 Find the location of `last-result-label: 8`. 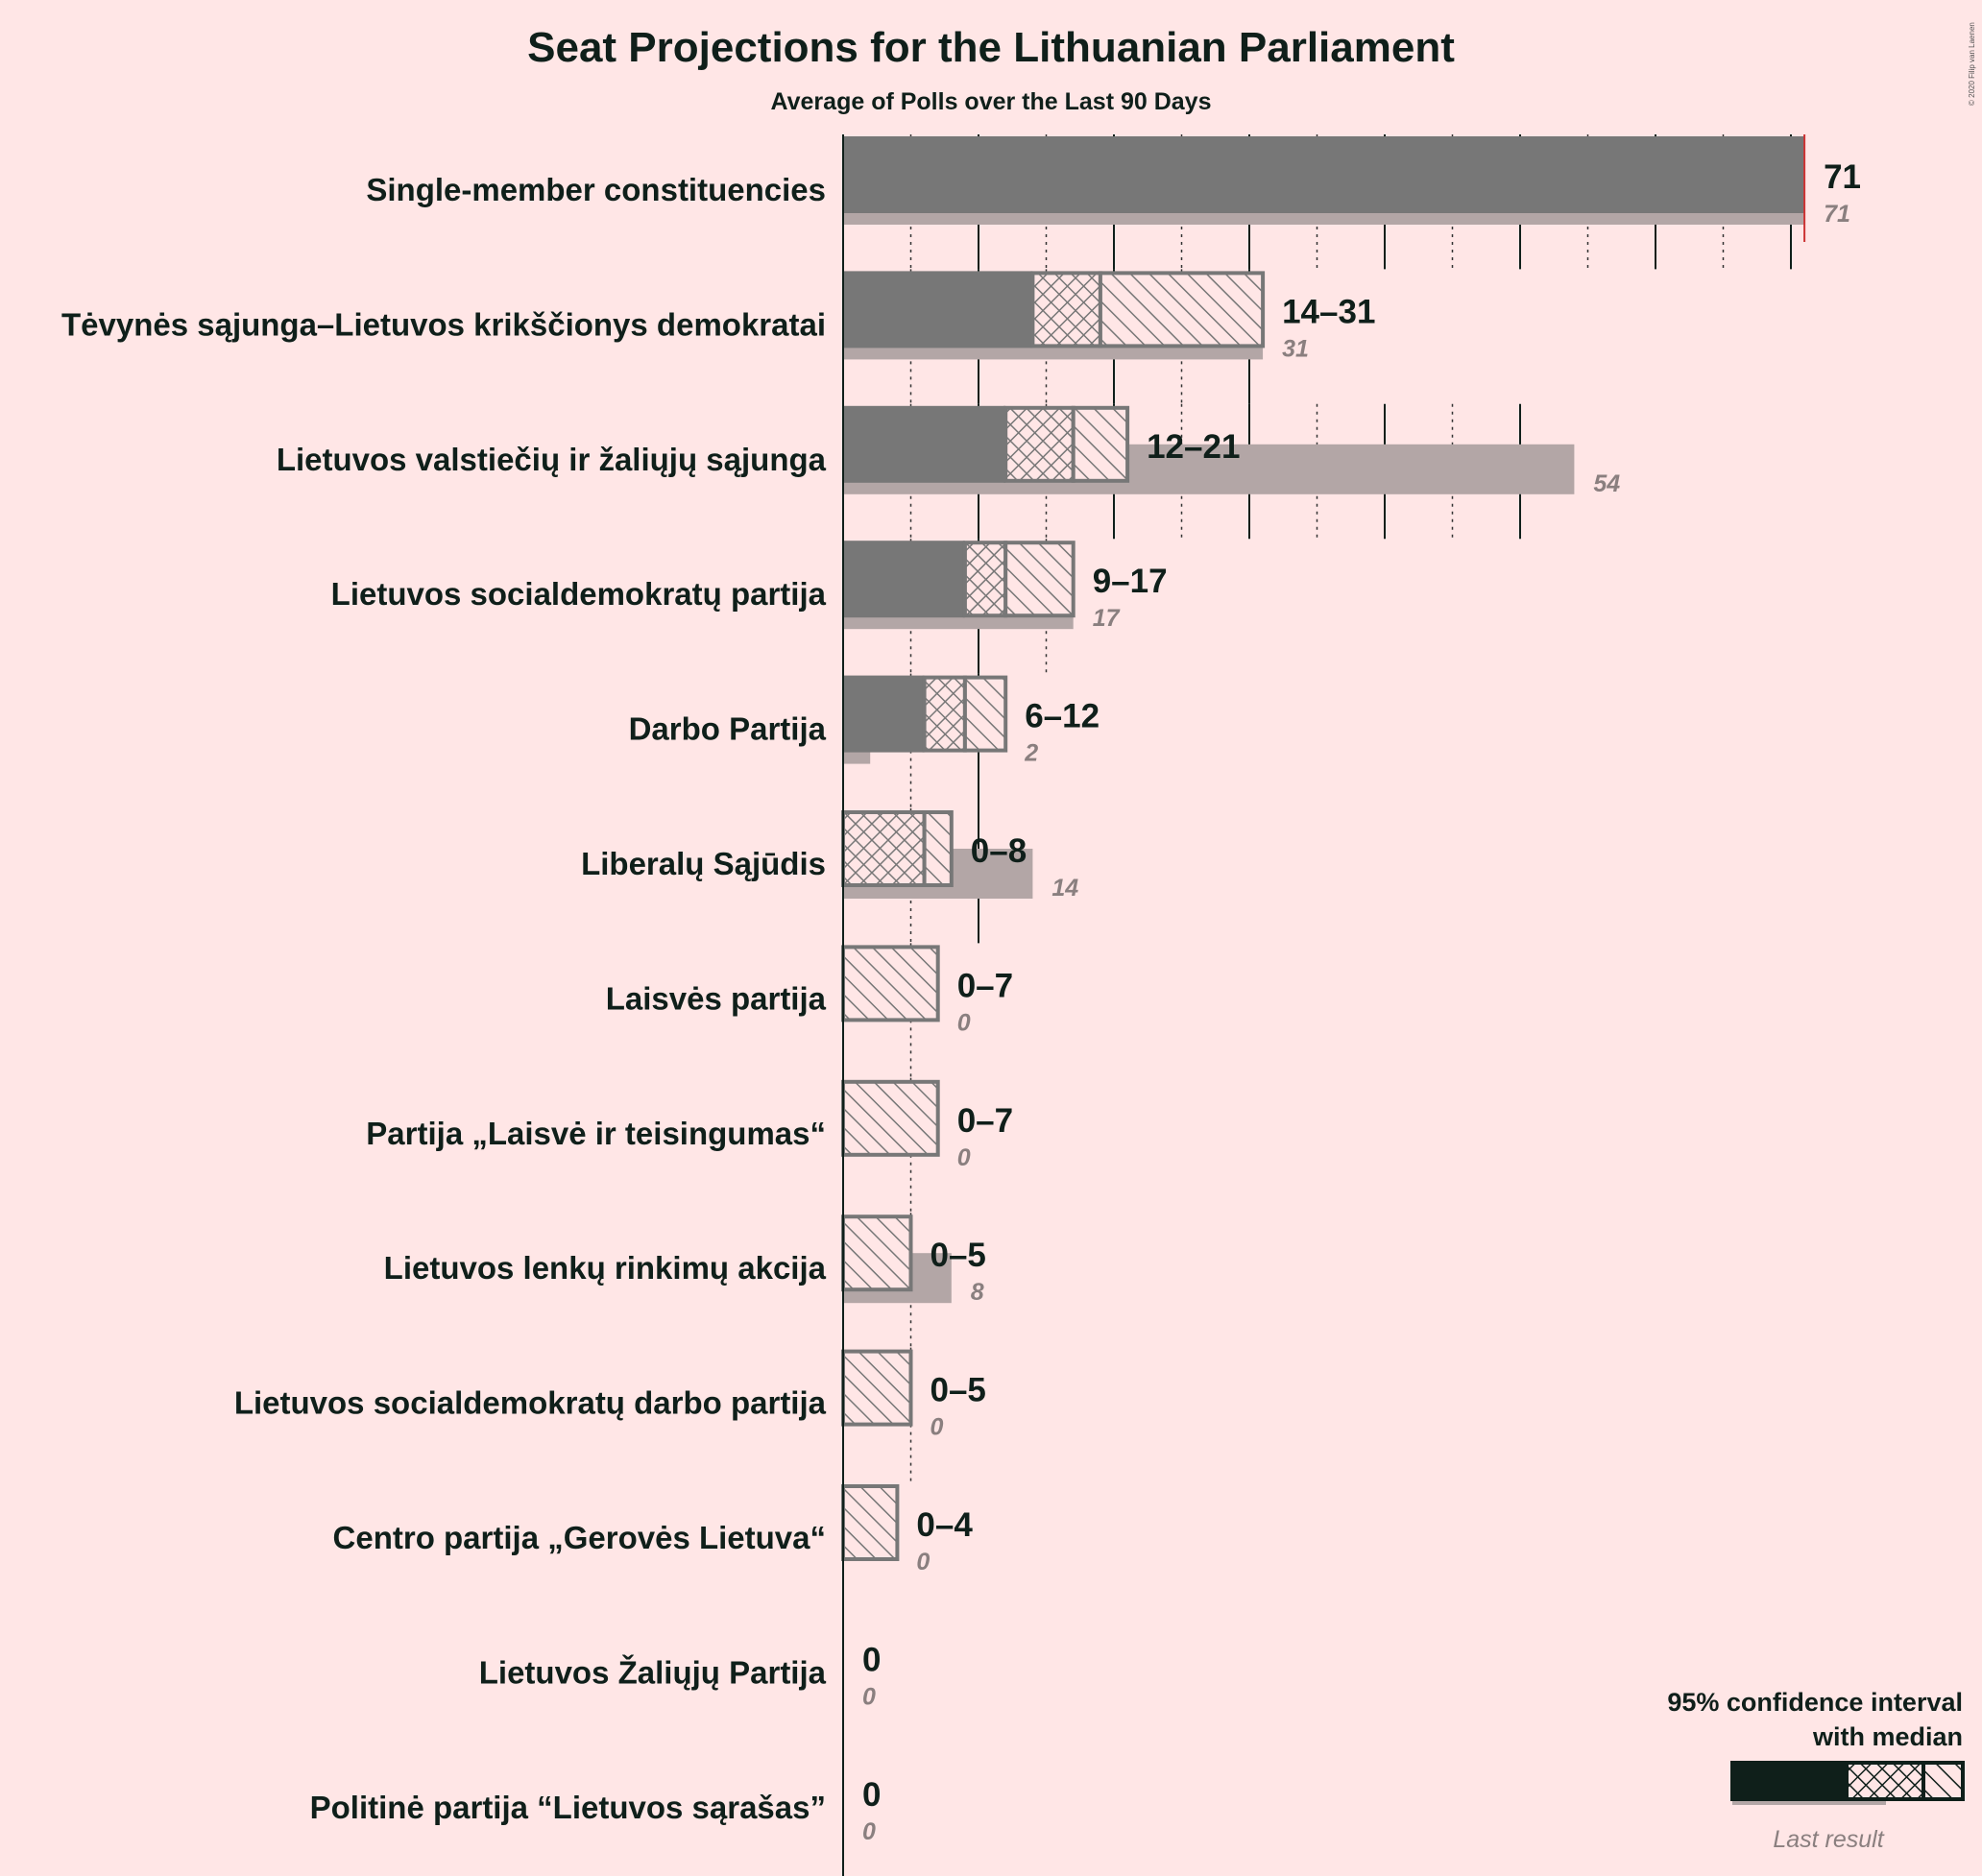

last-result-label: 8 is located at coordinates (977, 1292).